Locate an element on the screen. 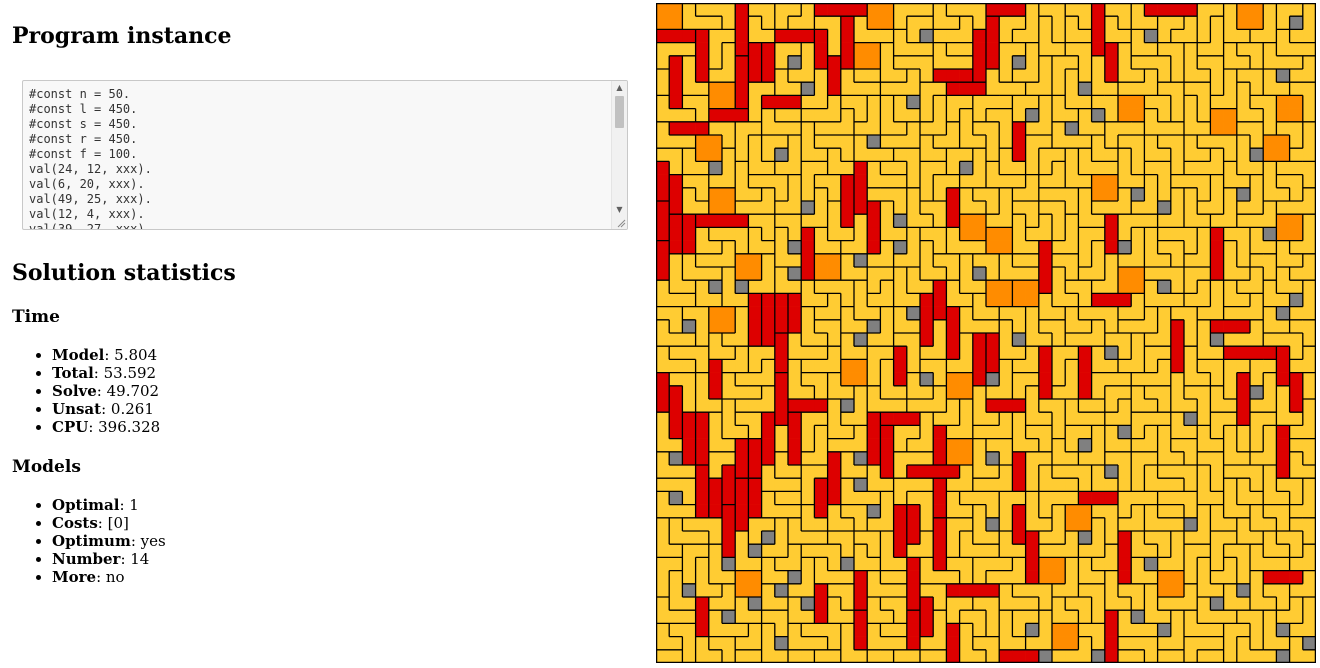 The height and width of the screenshot is (668, 1320). stat-item: CPU: 396.328 is located at coordinates (106, 427).